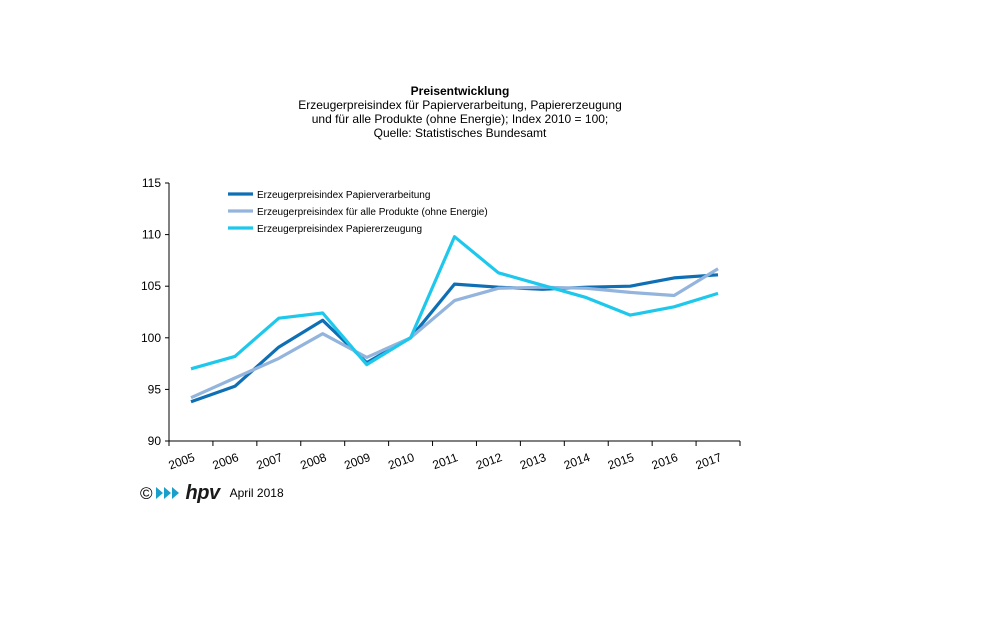 The image size is (1008, 630). What do you see at coordinates (709, 461) in the screenshot?
I see `x-tick-label: 2017` at bounding box center [709, 461].